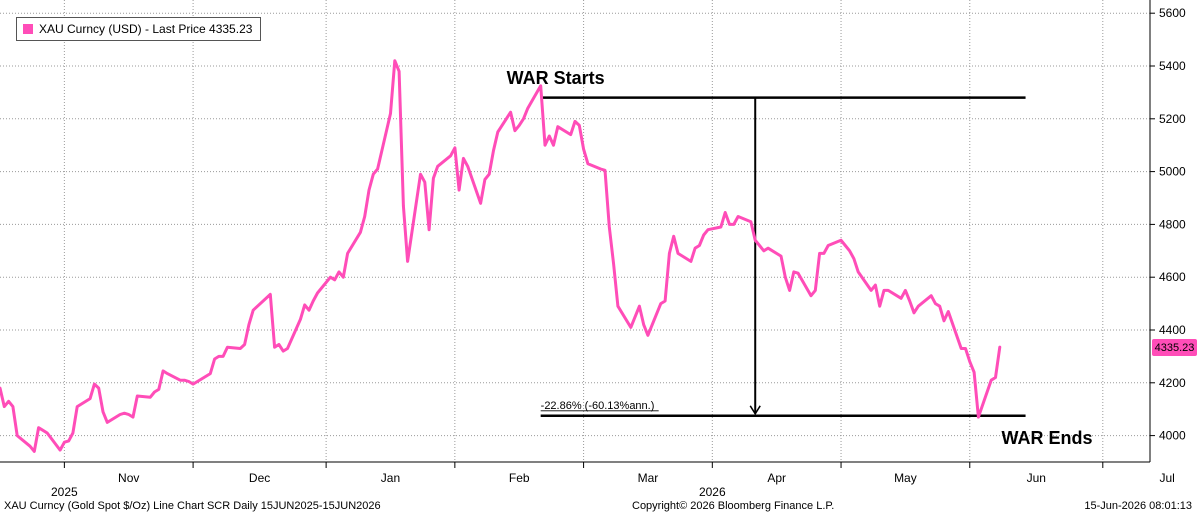 This screenshot has width=1200, height=515. Describe the element at coordinates (519, 478) in the screenshot. I see `x-tick-label: Feb` at that location.